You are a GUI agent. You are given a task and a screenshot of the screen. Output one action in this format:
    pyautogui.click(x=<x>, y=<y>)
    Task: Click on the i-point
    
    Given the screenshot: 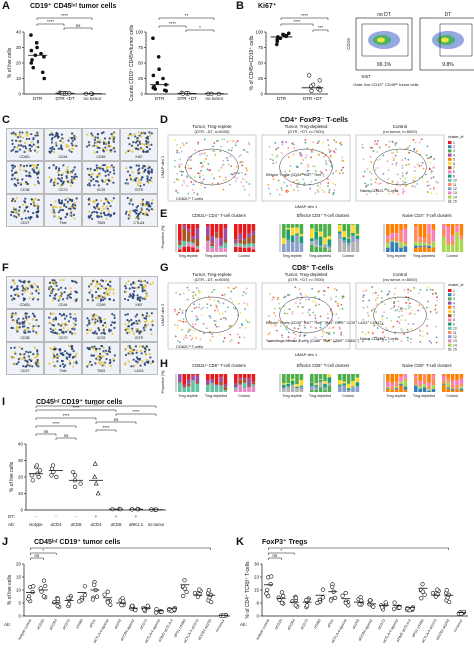 What is the action you would take?
    pyautogui.click(x=95, y=476)
    